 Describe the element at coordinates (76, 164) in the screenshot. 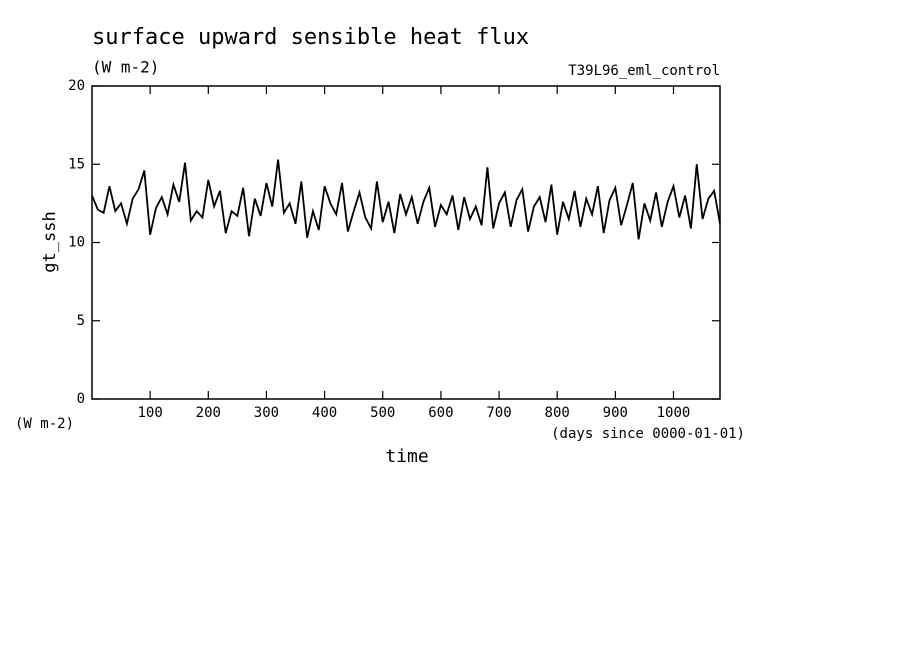

I see `y-tick-label: 15` at that location.